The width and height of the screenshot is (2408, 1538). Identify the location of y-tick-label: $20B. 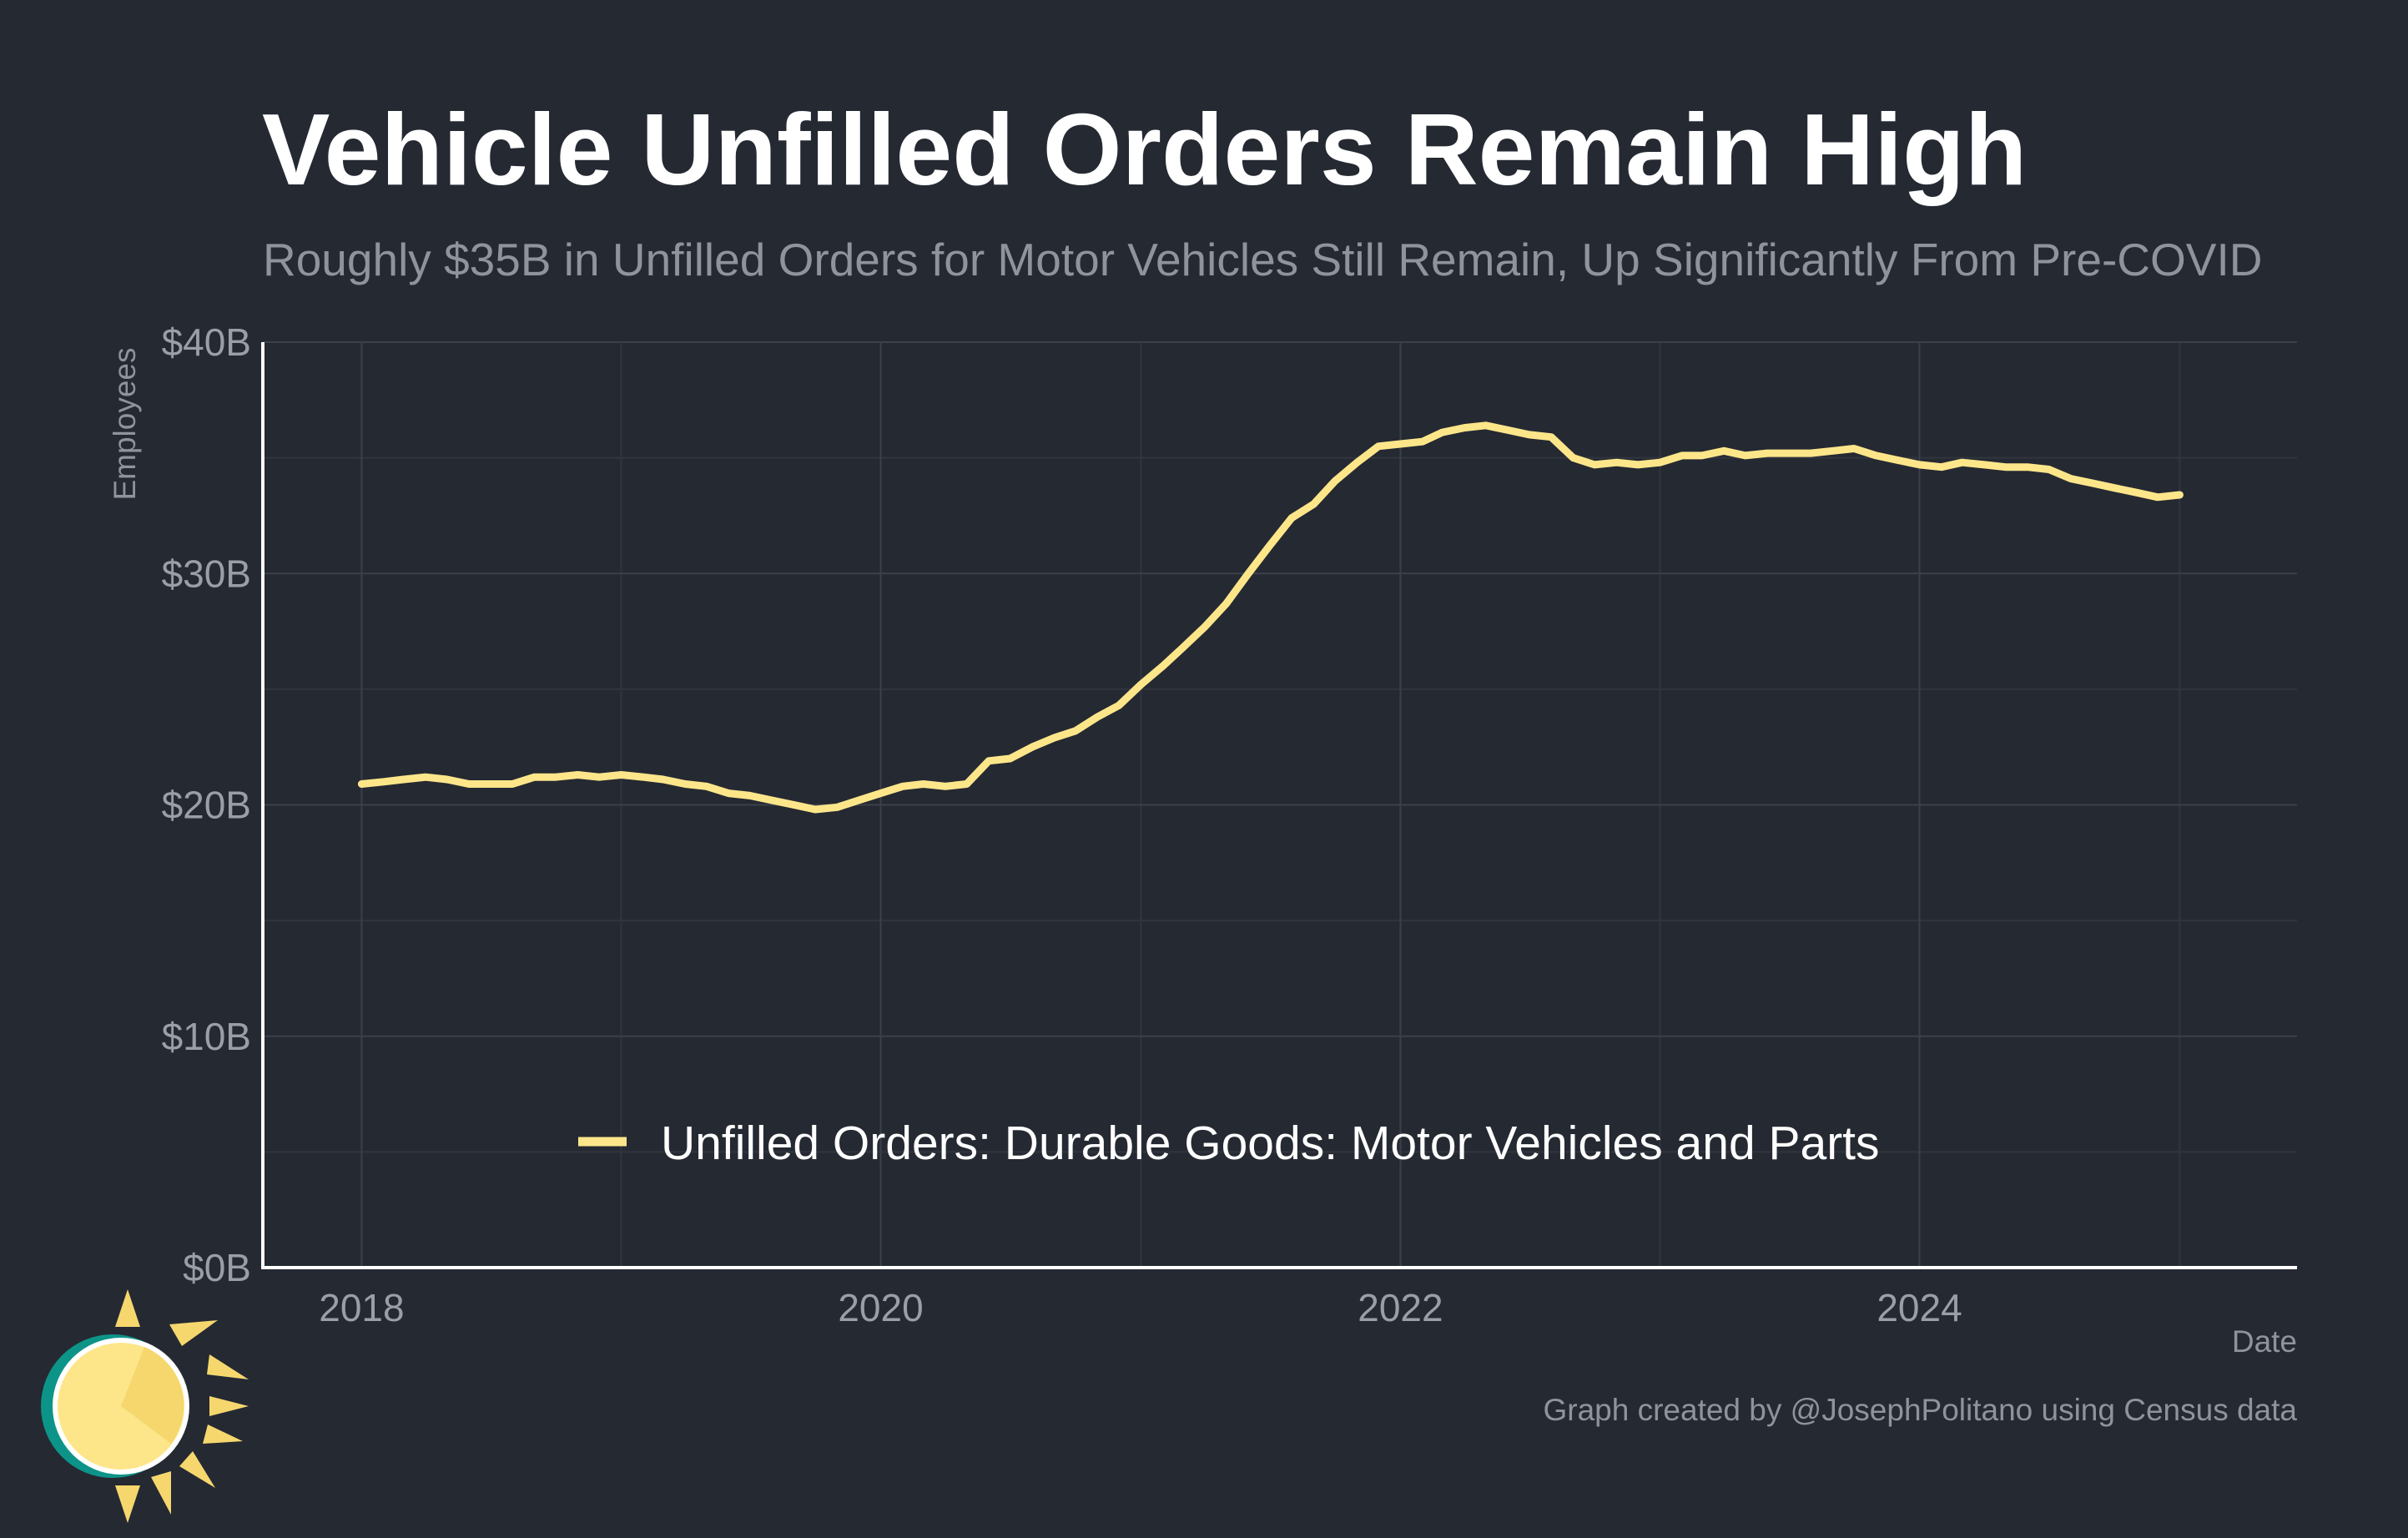
(206, 805).